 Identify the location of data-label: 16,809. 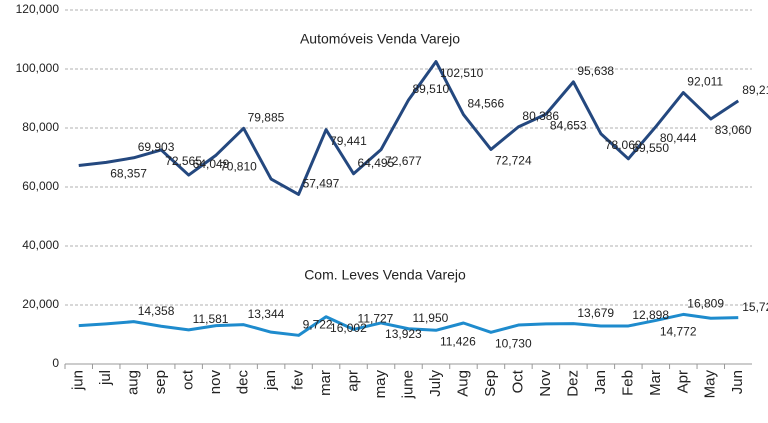
(705, 304).